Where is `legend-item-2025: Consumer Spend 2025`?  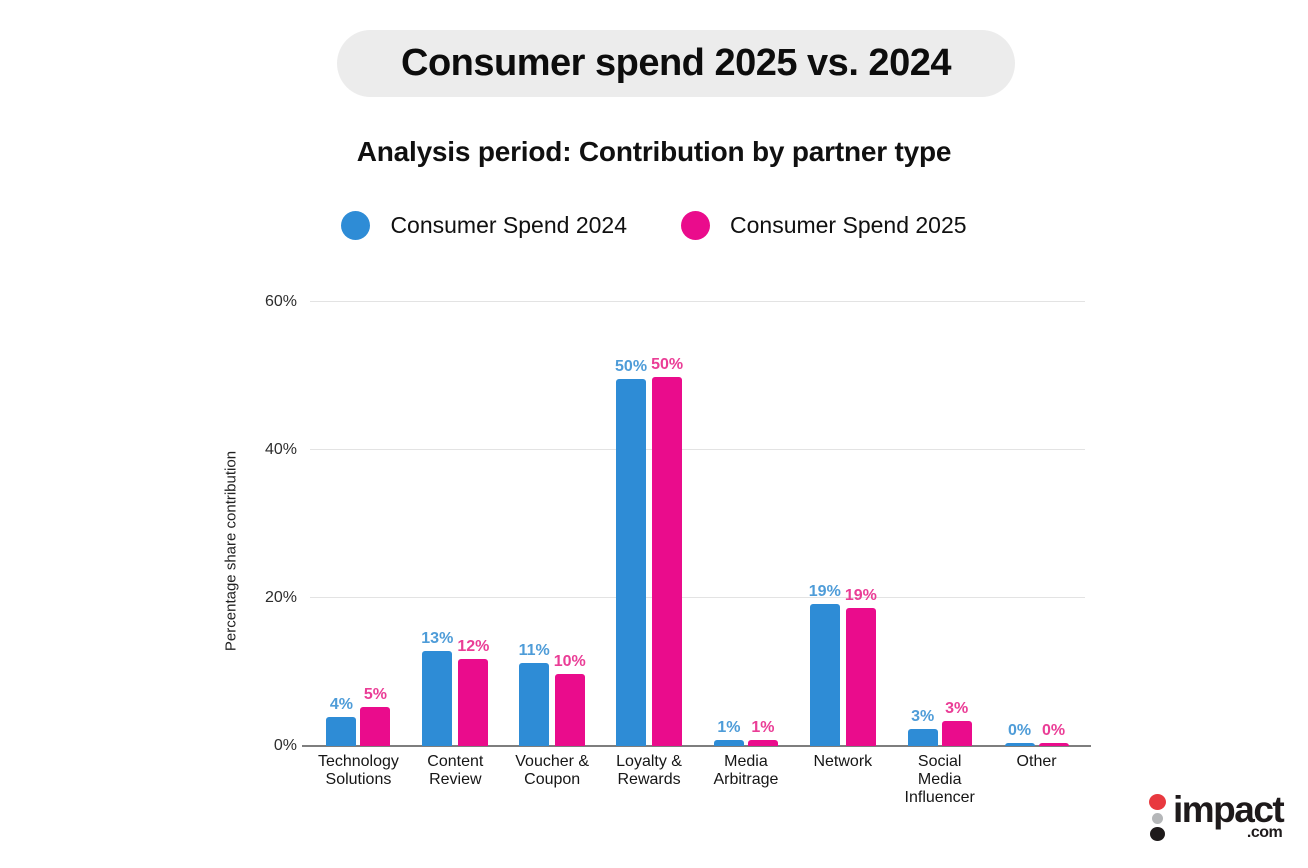 legend-item-2025: Consumer Spend 2025 is located at coordinates (824, 225).